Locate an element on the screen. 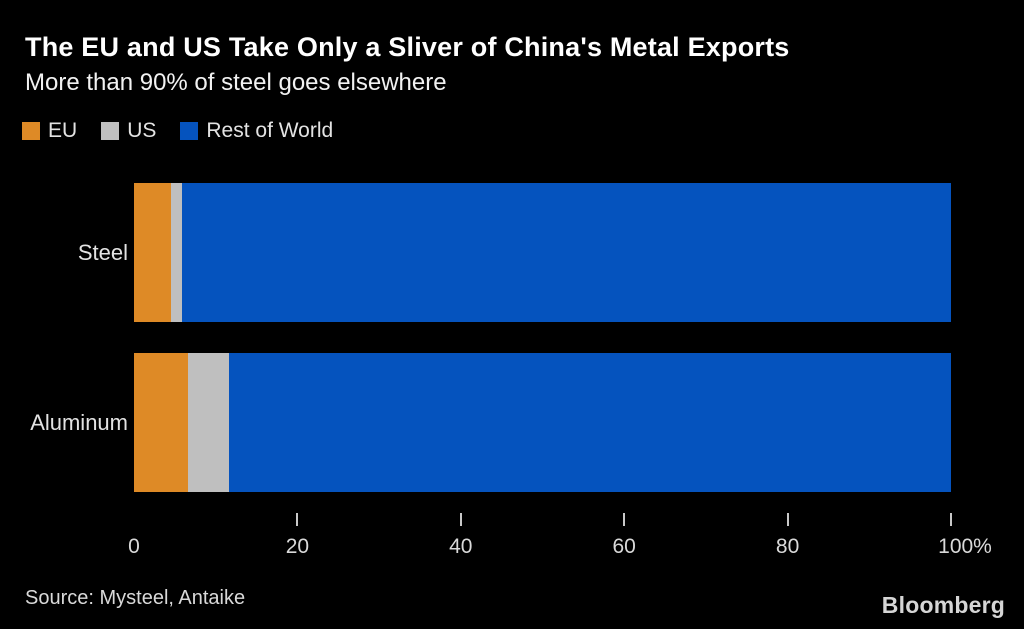 This screenshot has width=1024, height=629. legend-item-us: US is located at coordinates (129, 130).